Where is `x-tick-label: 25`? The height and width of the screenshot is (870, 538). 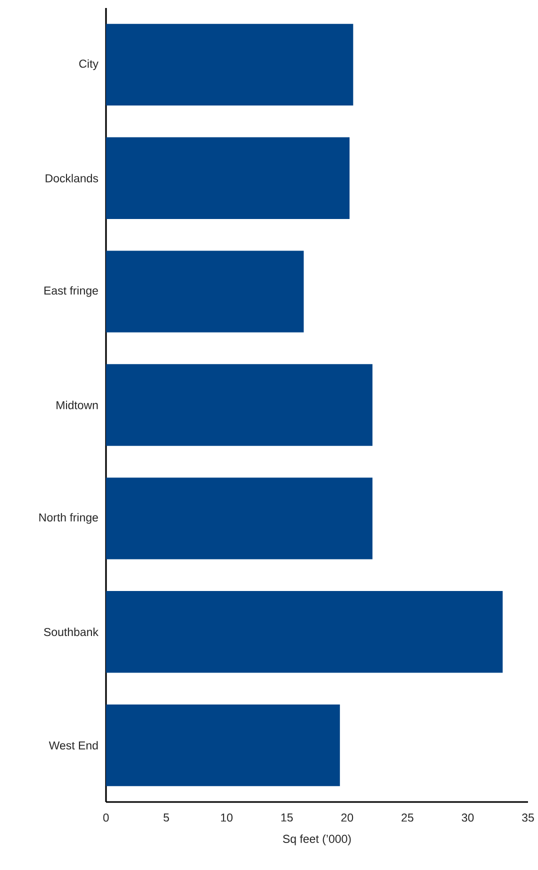 x-tick-label: 25 is located at coordinates (408, 818).